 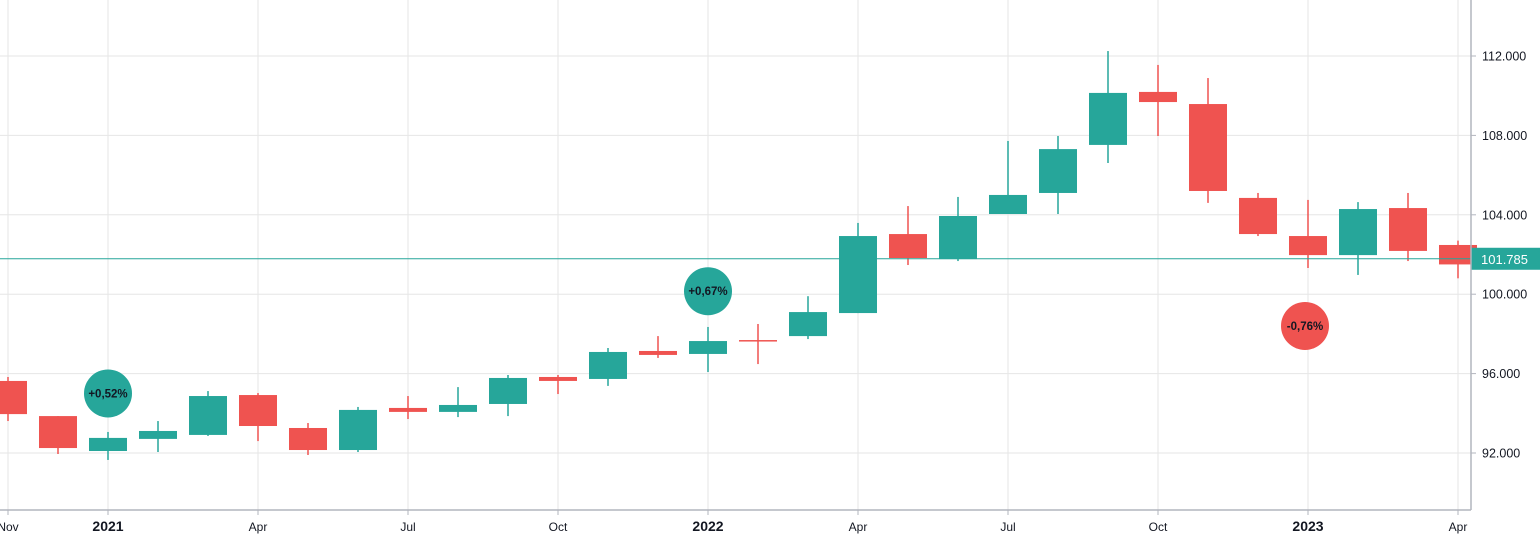 What do you see at coordinates (107, 526) in the screenshot?
I see `x-tick-label: 2021` at bounding box center [107, 526].